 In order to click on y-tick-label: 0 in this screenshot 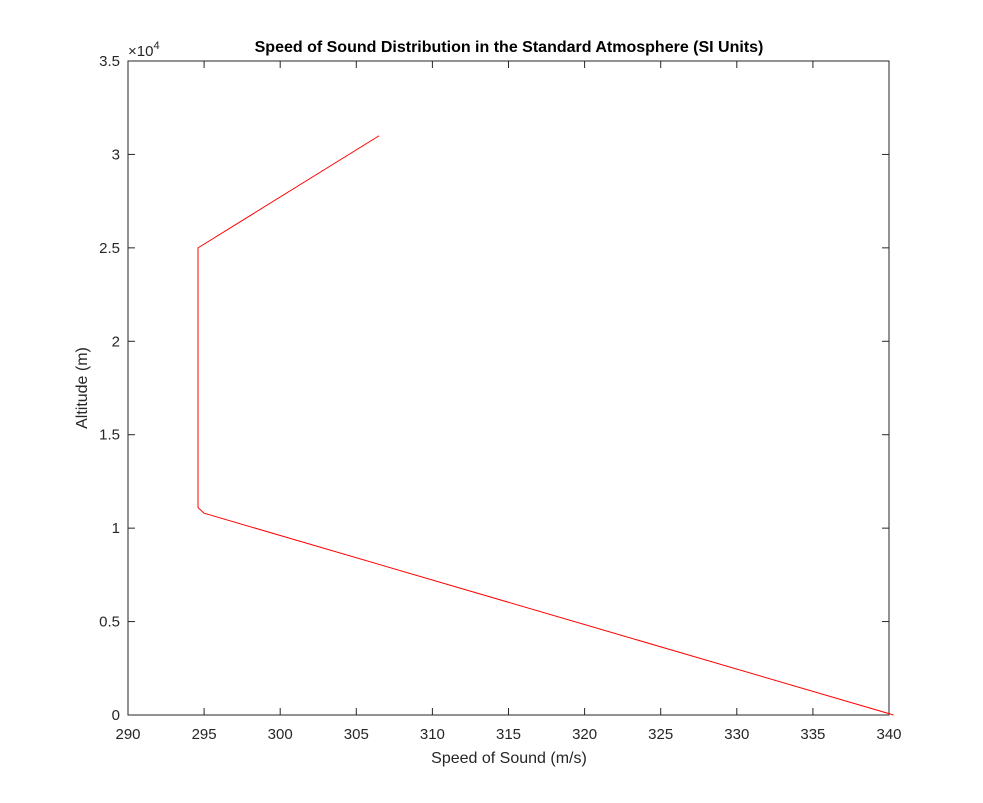, I will do `click(116, 715)`.